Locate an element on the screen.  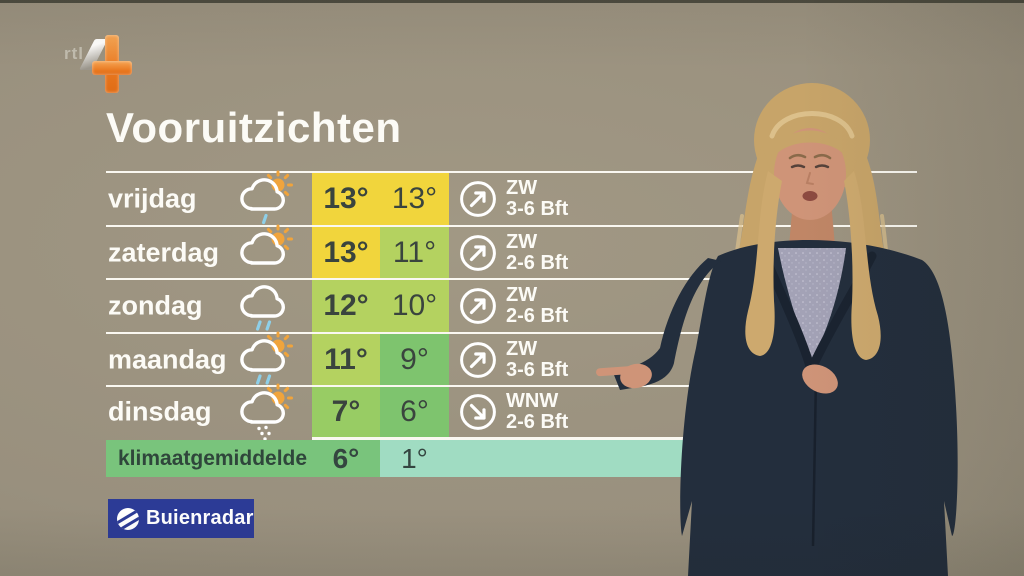
min-temp-cell: 10° is located at coordinates (414, 306).